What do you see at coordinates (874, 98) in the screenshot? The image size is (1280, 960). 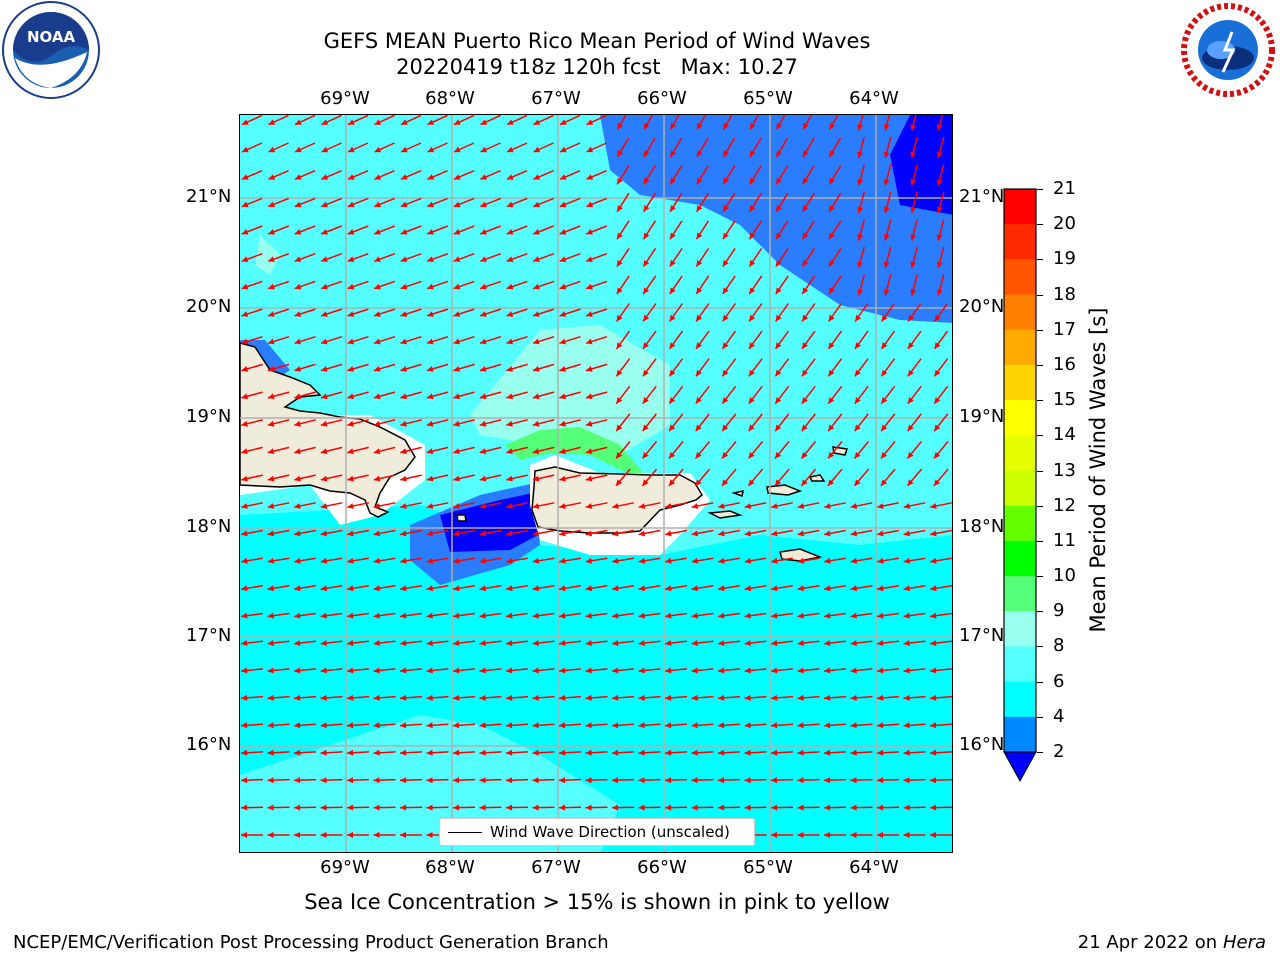 I see `lon-label-top: 64°W` at bounding box center [874, 98].